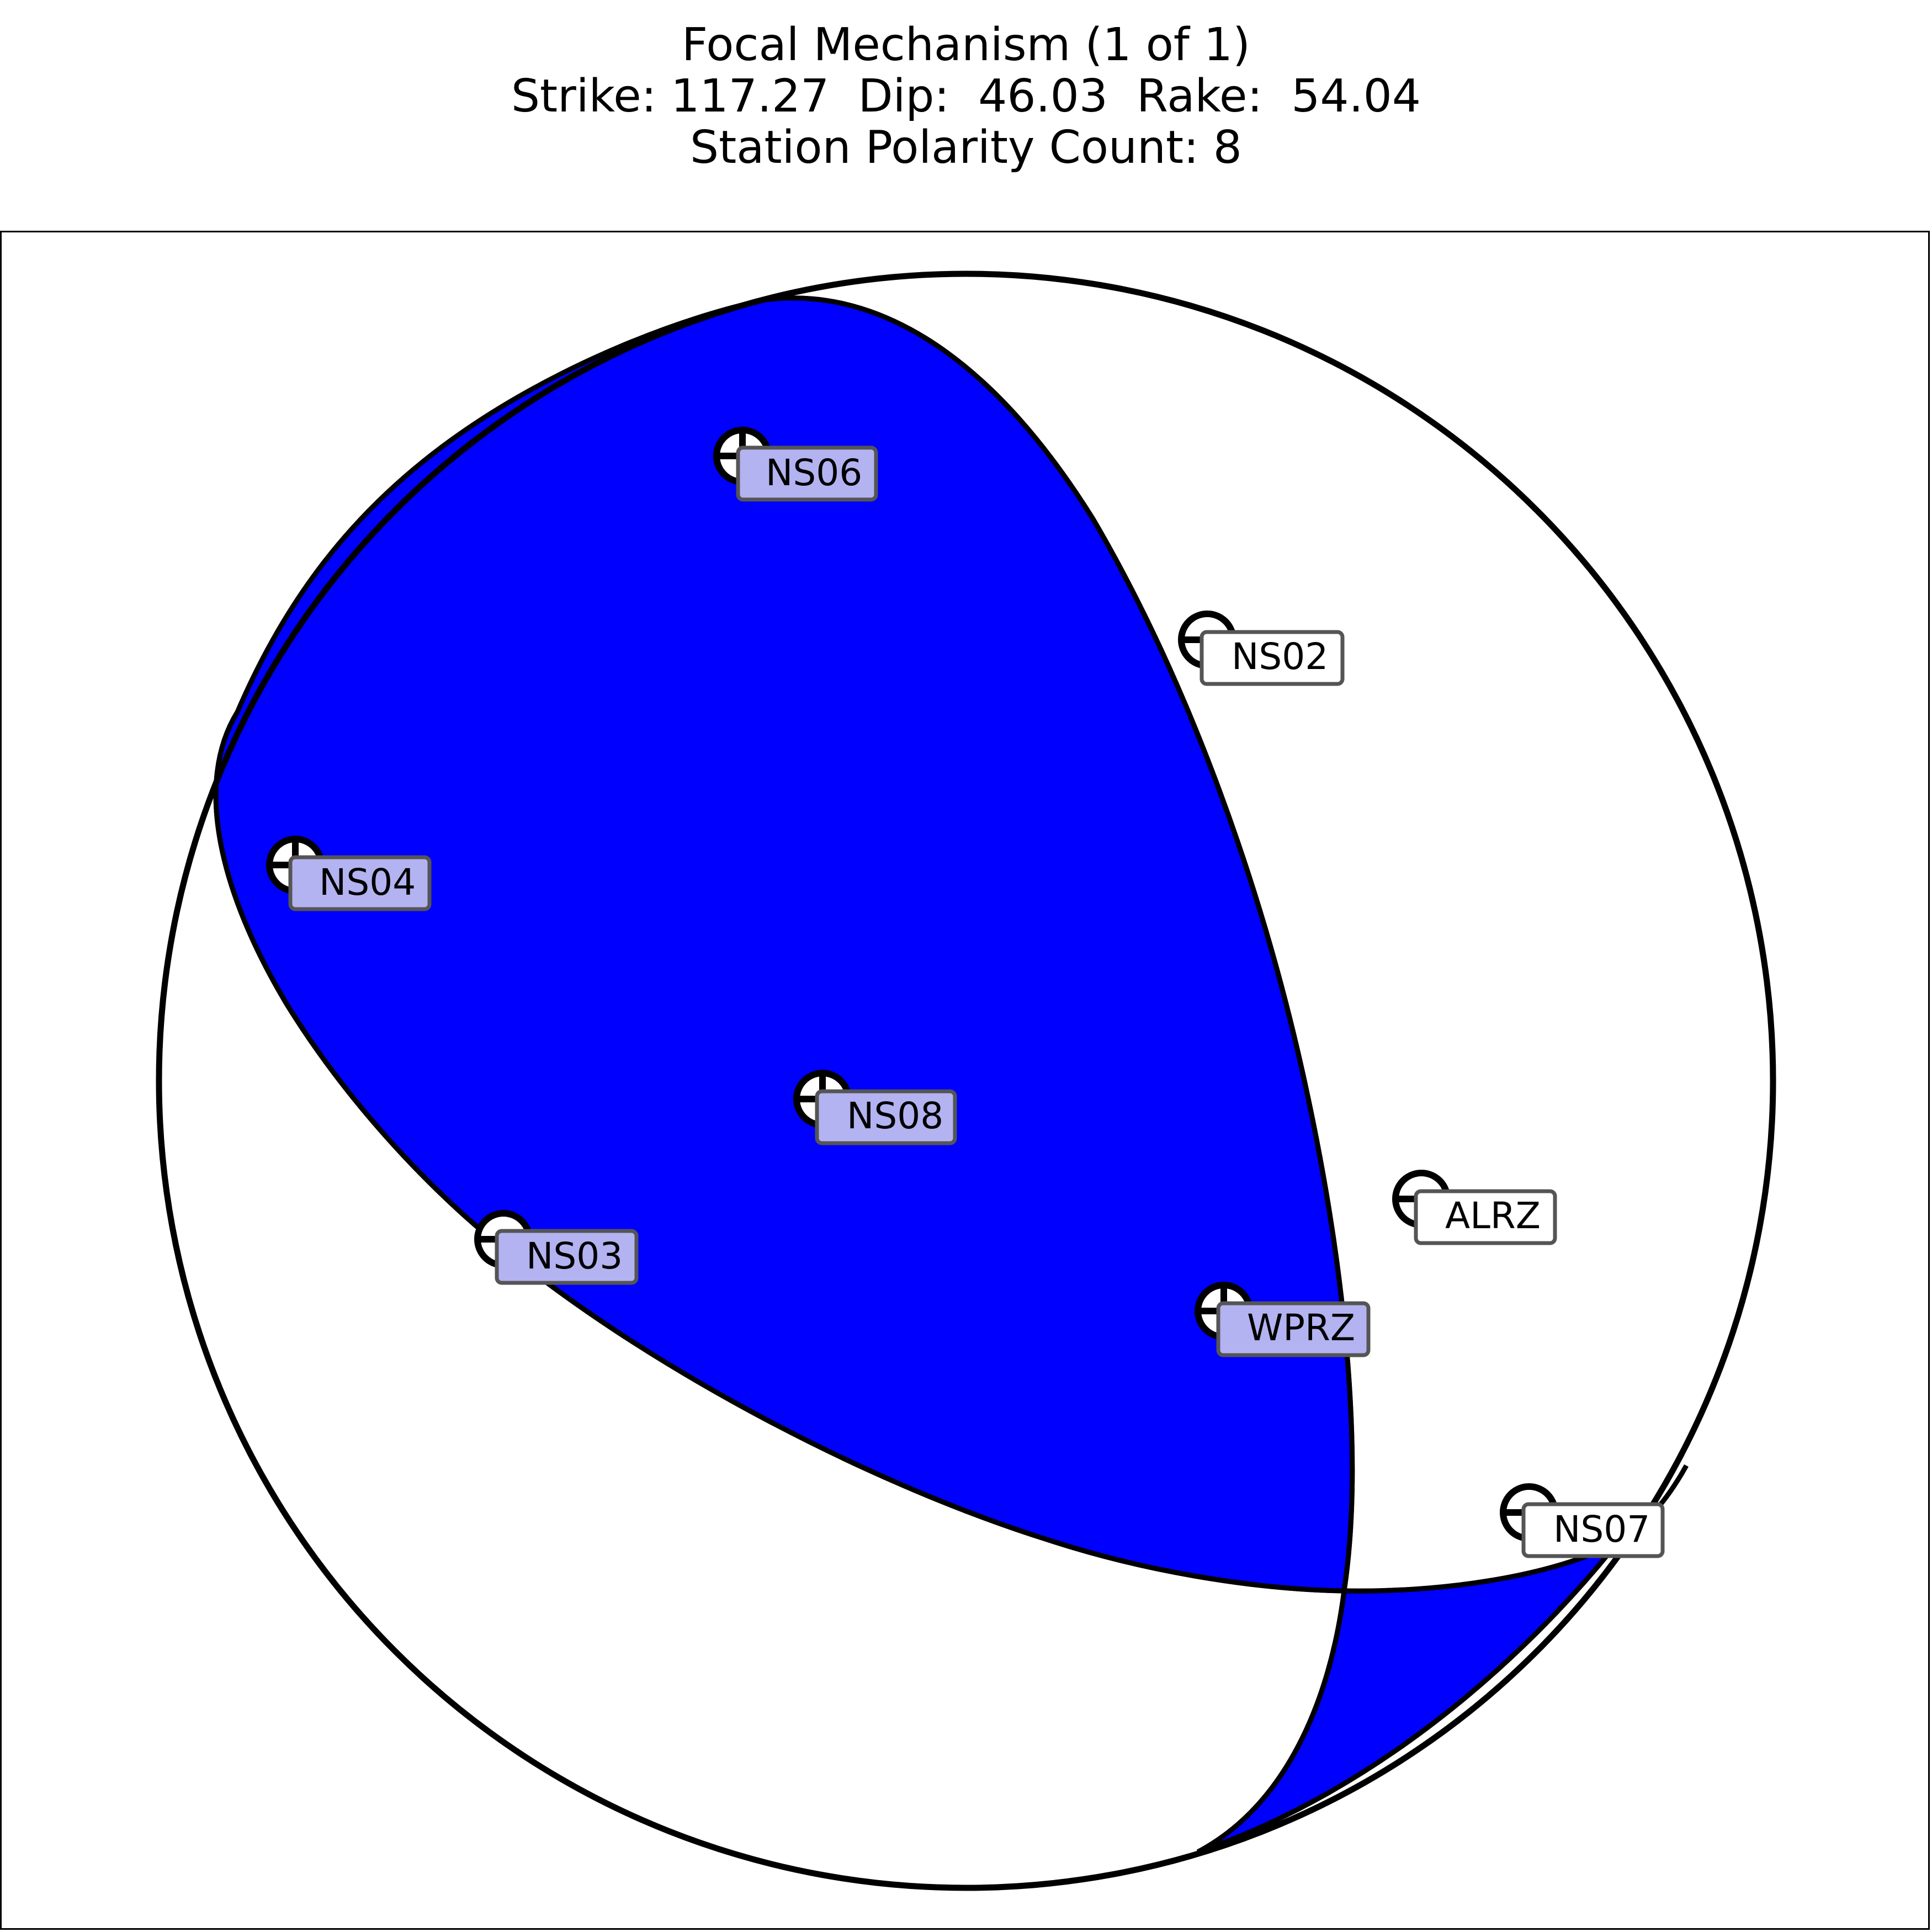  I want to click on station-ns07: NS07, so click(1583, 1521).